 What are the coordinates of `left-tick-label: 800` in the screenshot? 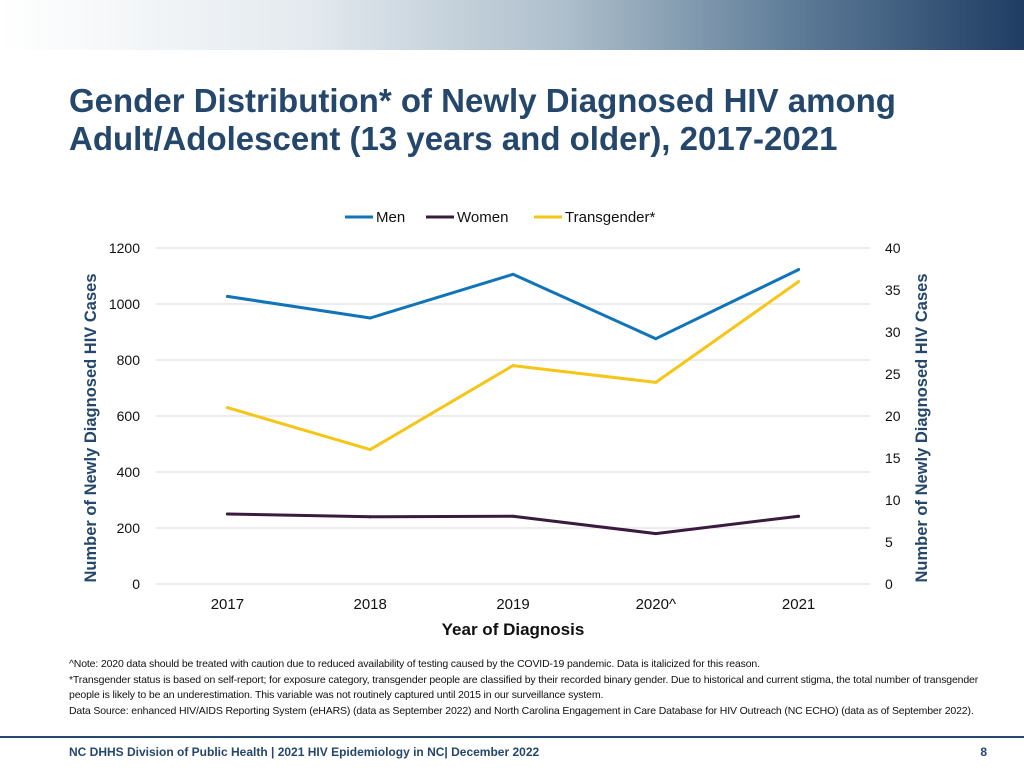 It's located at (129, 360).